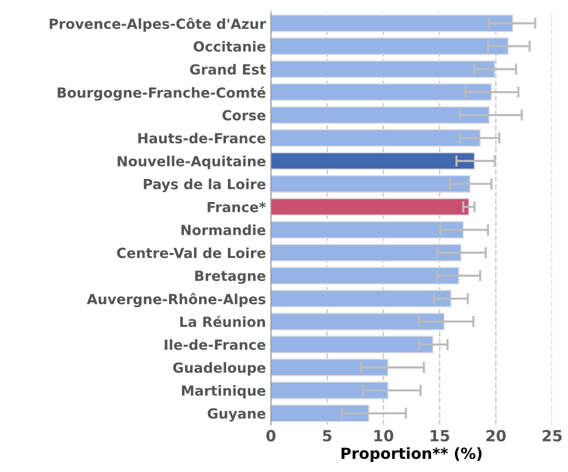 The width and height of the screenshot is (568, 472). What do you see at coordinates (552, 436) in the screenshot?
I see `x-tick-label: 25` at bounding box center [552, 436].